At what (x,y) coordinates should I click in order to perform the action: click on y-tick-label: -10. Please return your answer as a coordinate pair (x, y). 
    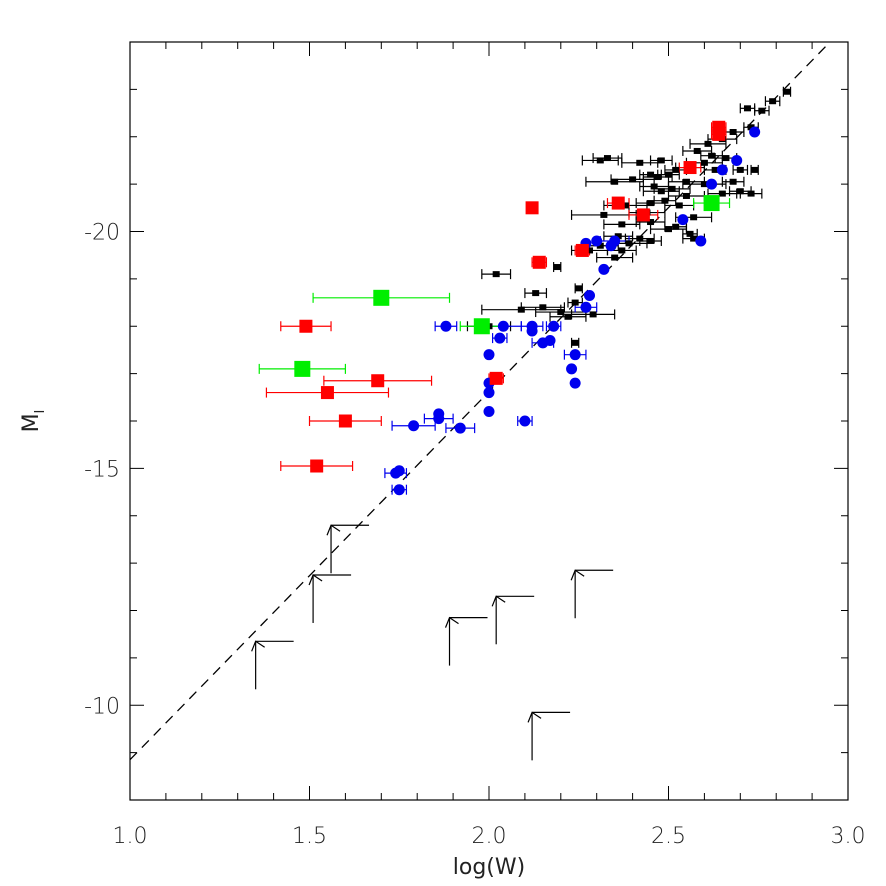
    Looking at the image, I should click on (102, 706).